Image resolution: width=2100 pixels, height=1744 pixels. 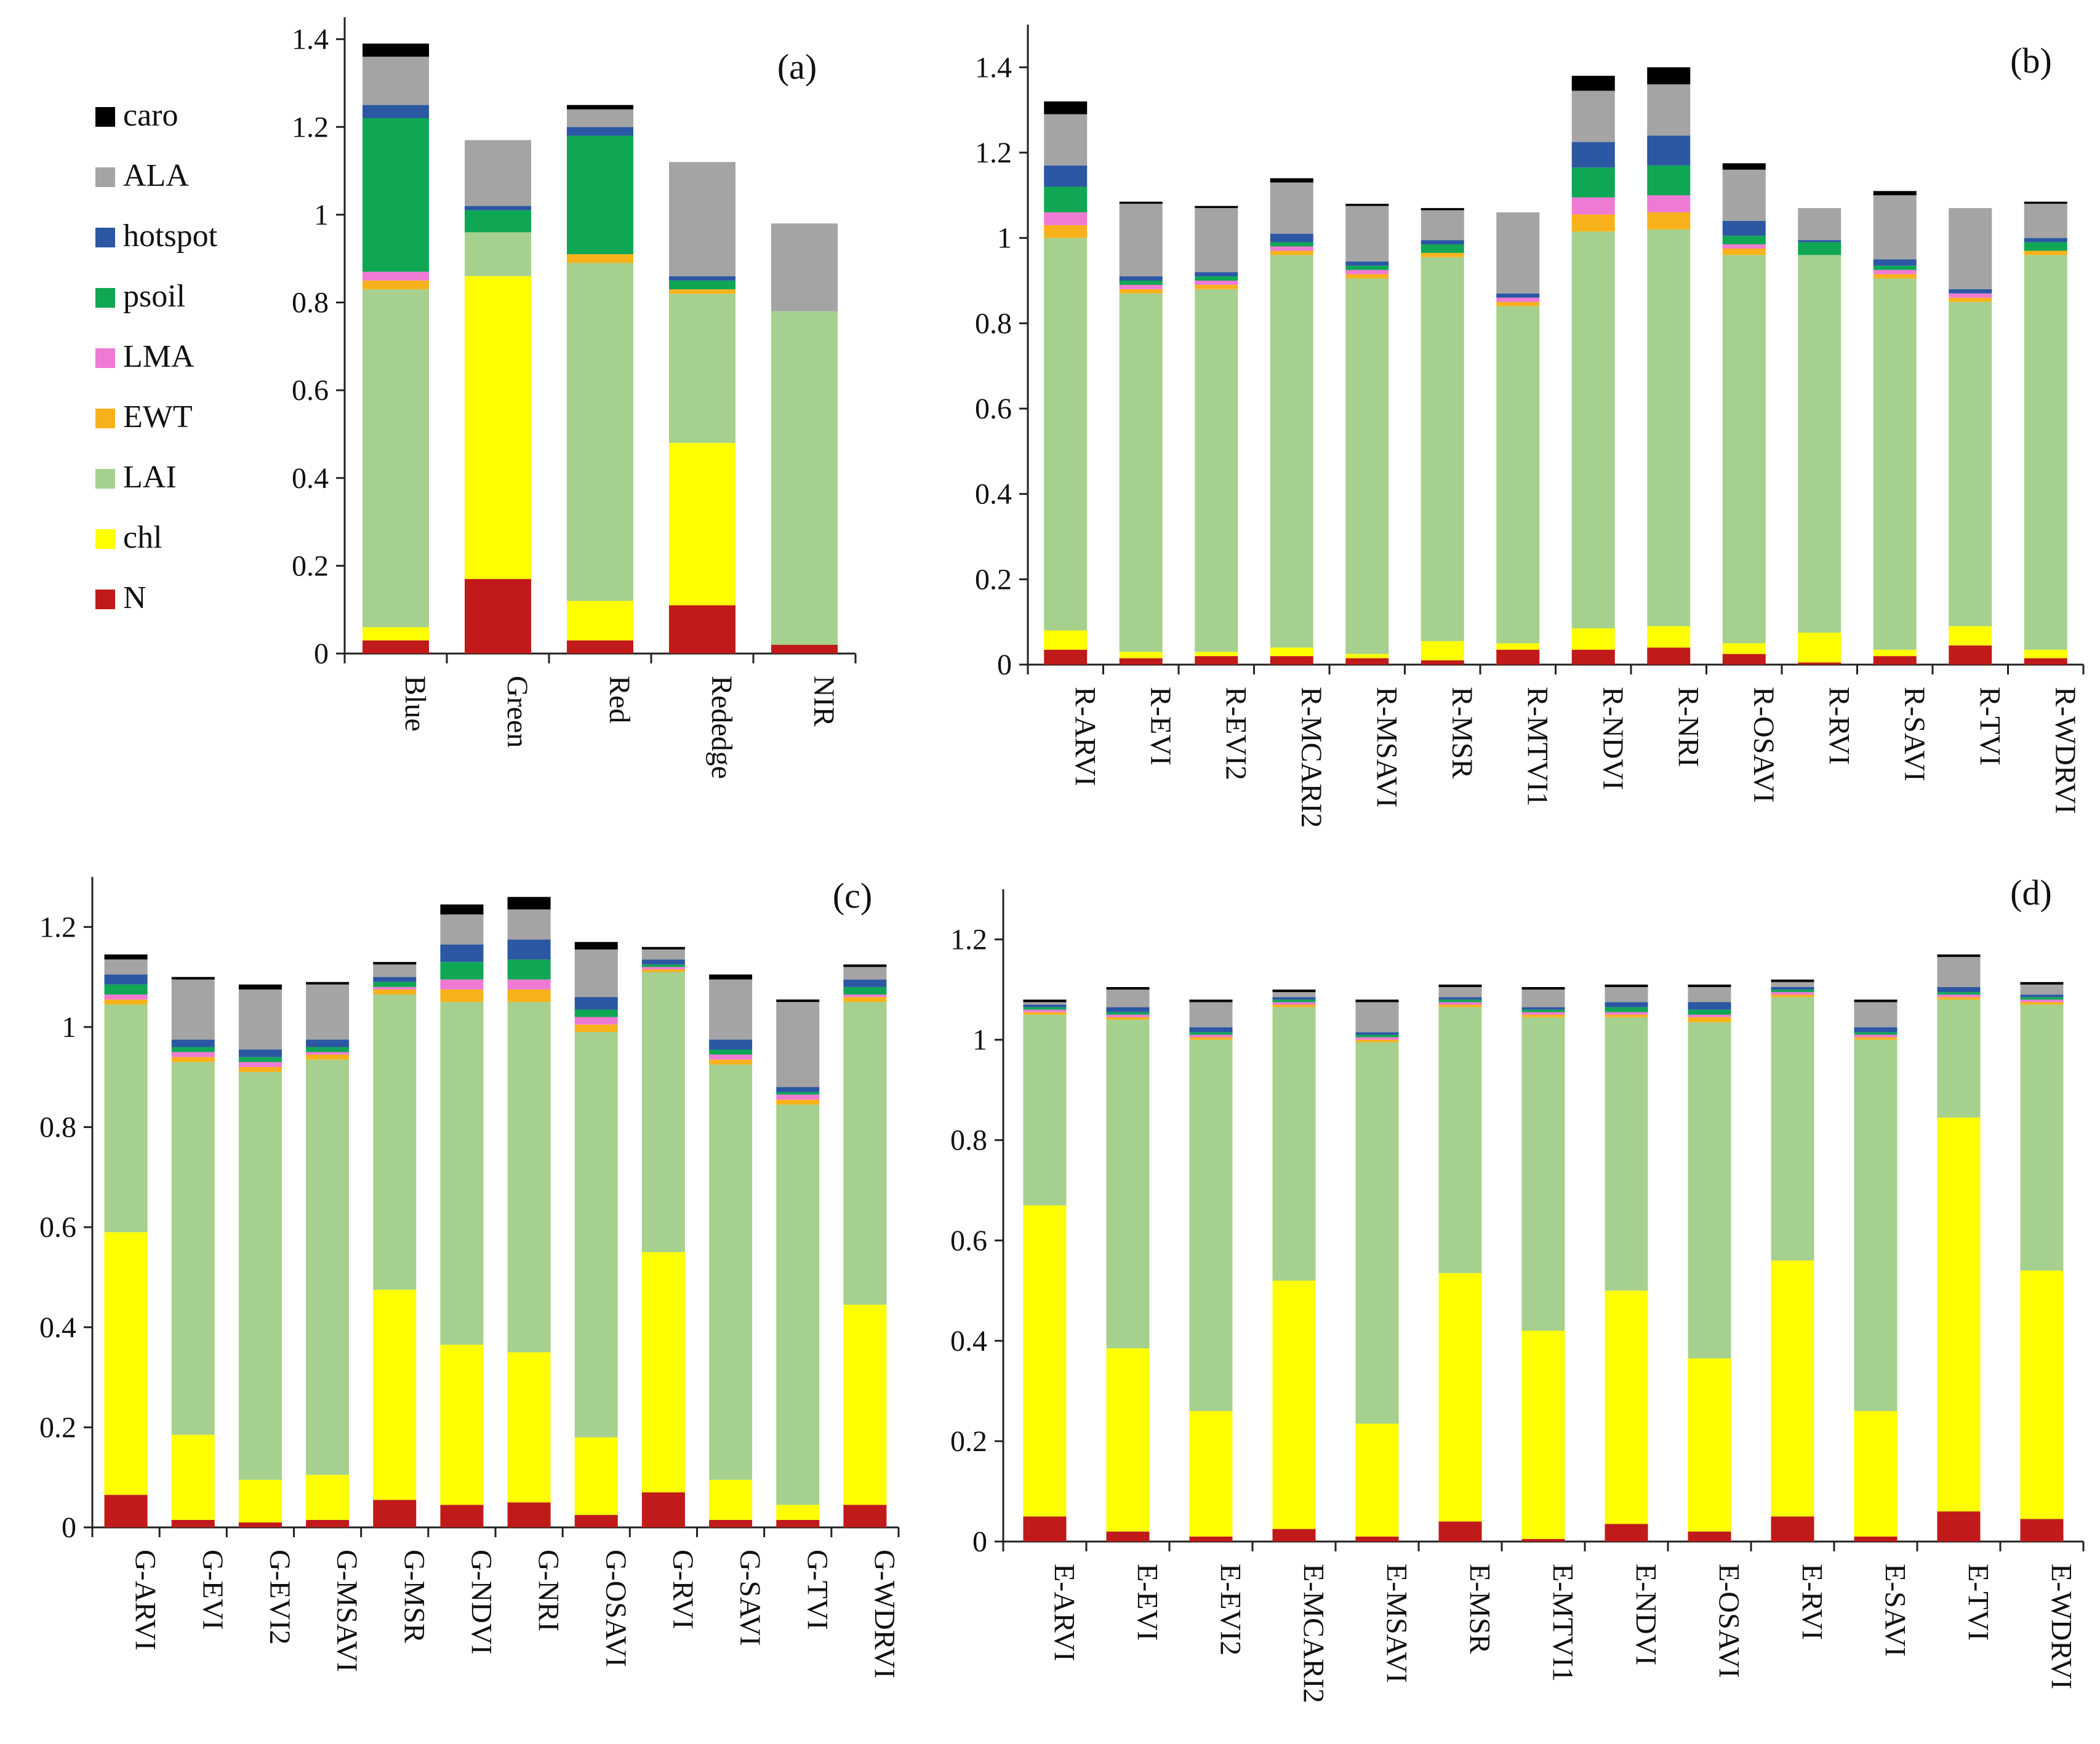 I want to click on bar-stack-r-nri, so click(x=1669, y=366).